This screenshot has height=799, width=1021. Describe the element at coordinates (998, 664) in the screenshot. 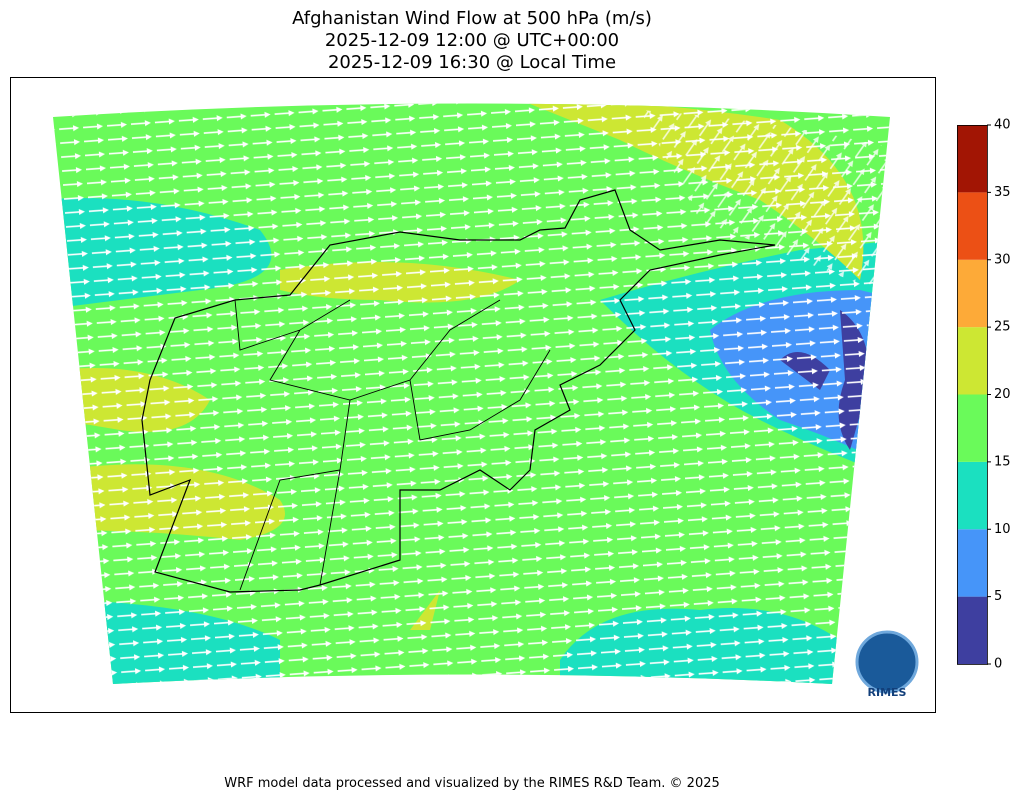

I see `colorbar-tick-label: 0` at that location.